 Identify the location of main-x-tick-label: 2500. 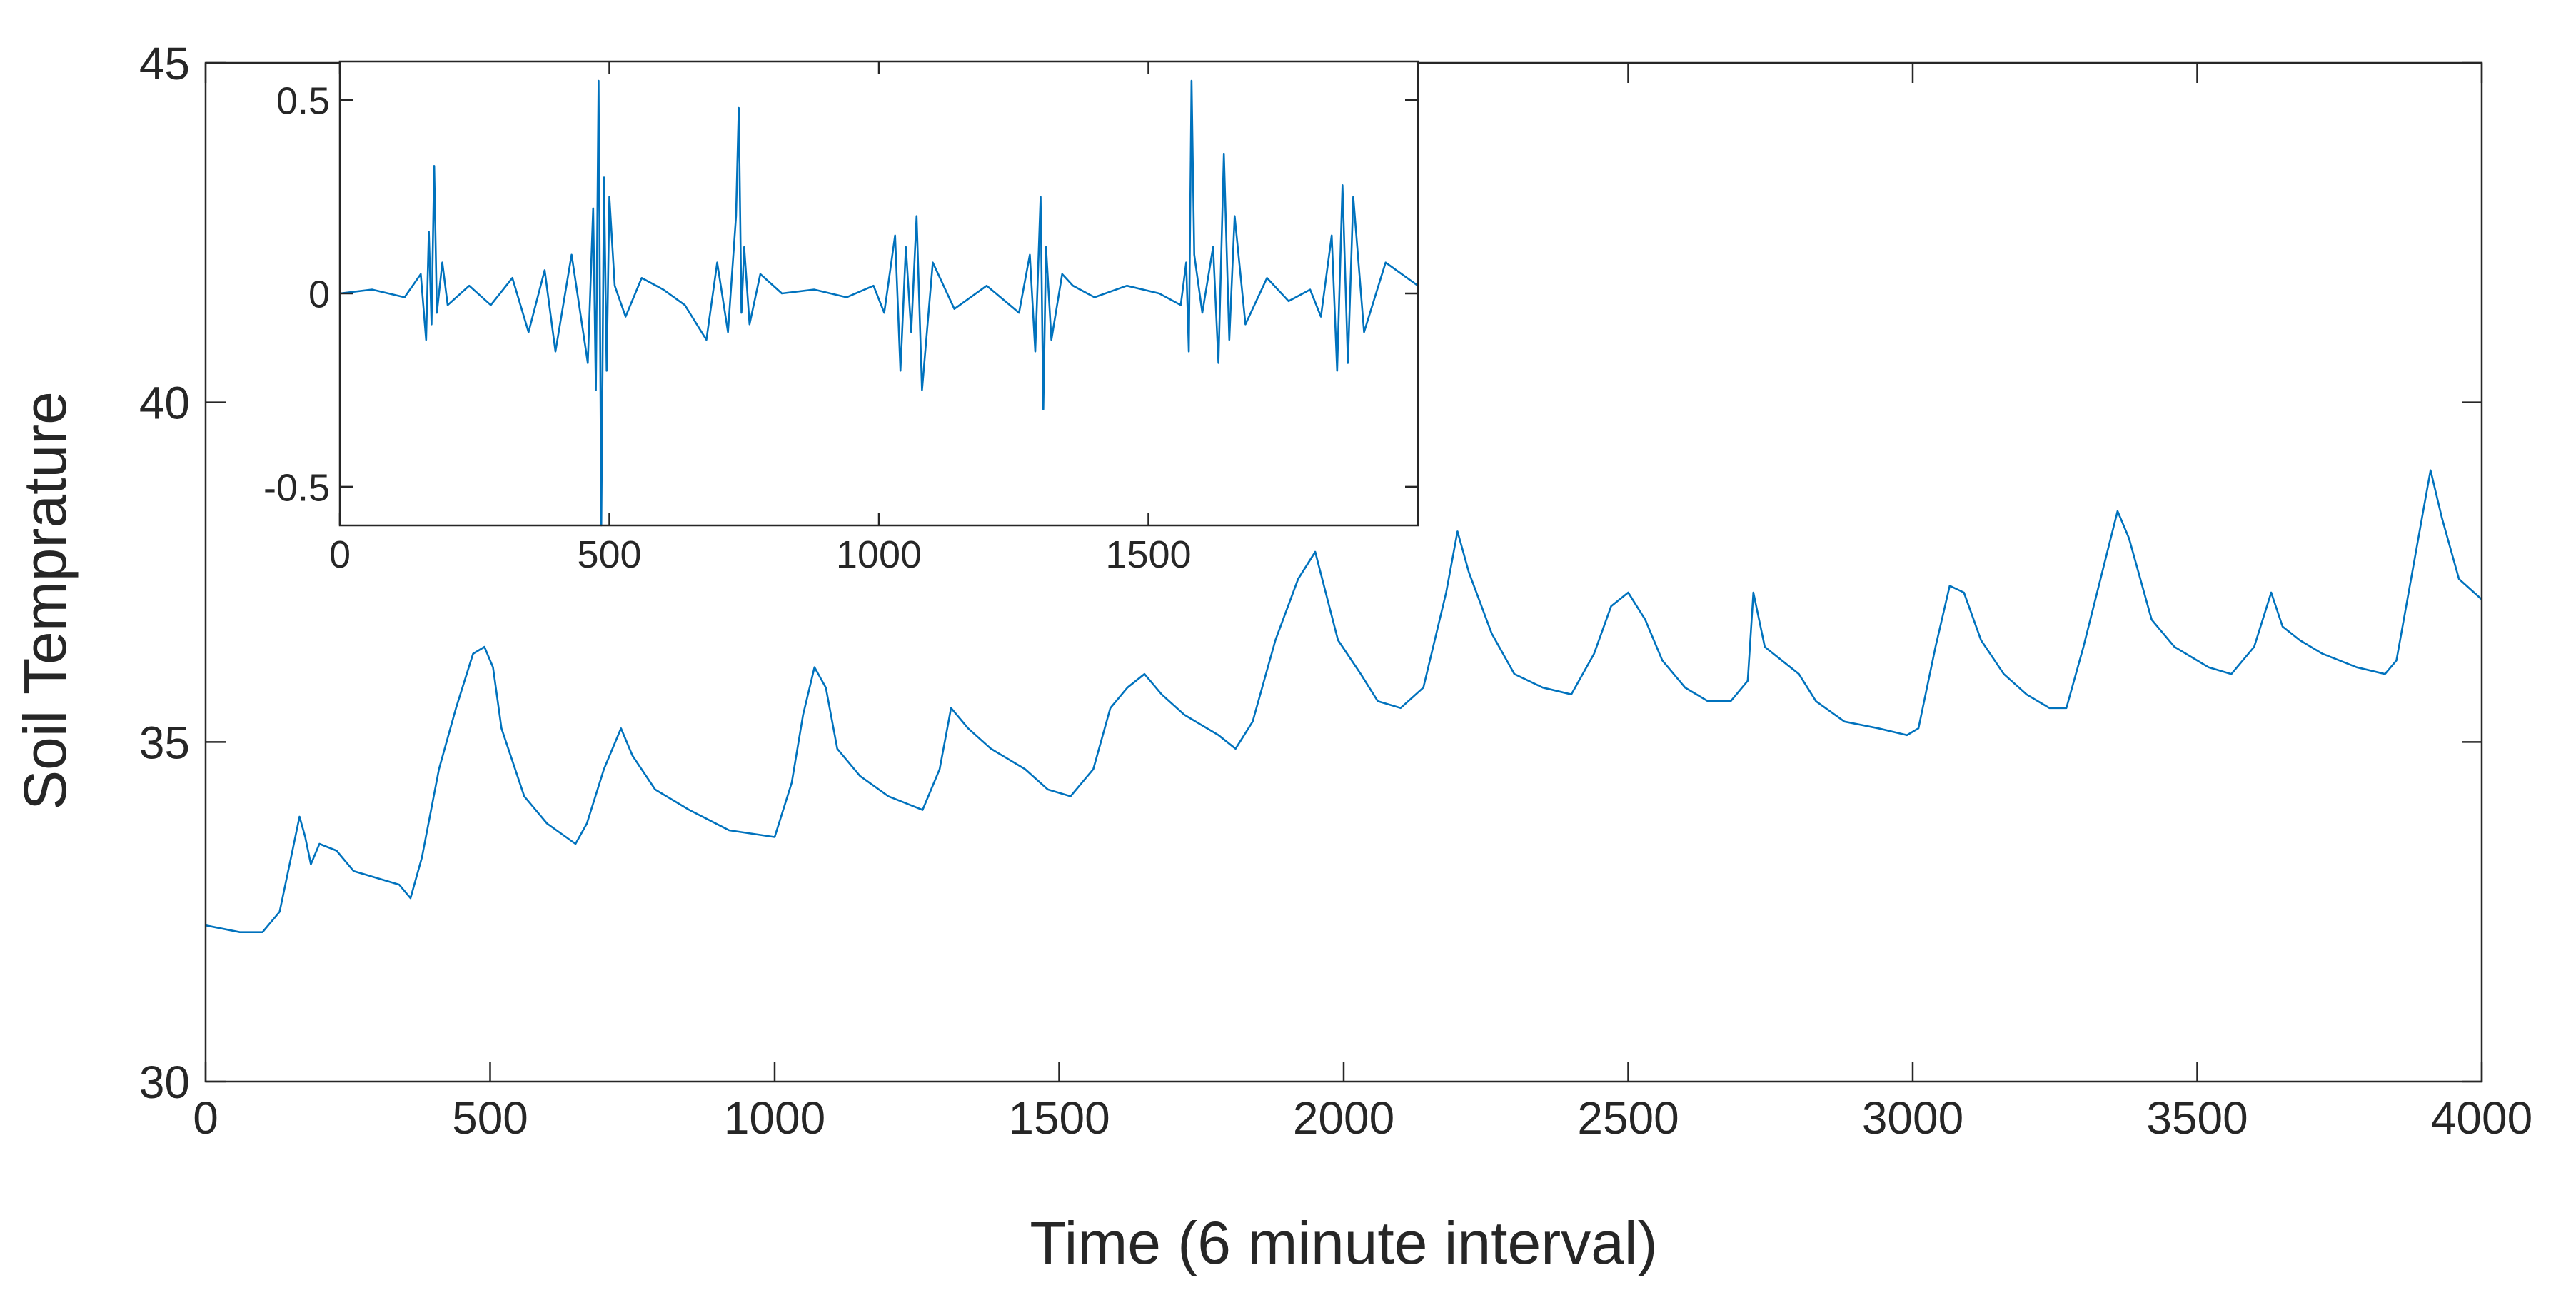
(1628, 1118).